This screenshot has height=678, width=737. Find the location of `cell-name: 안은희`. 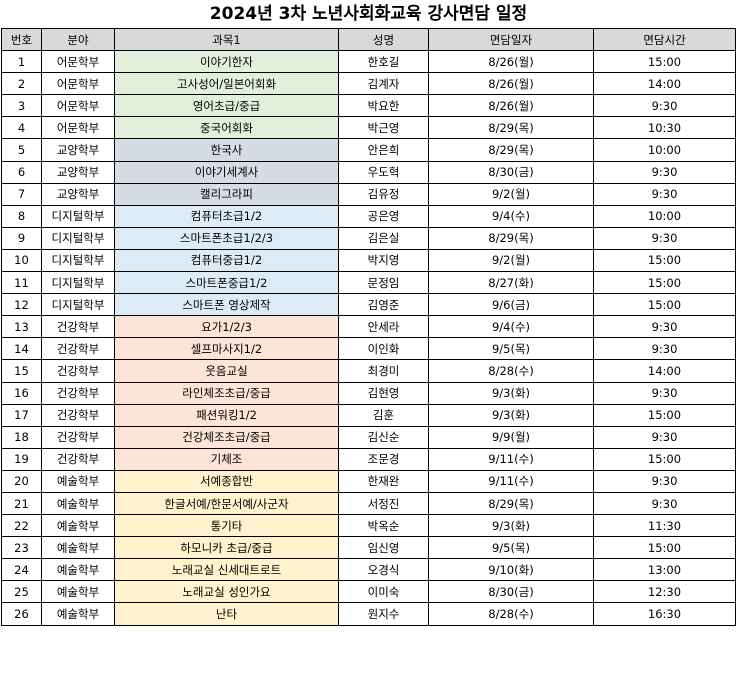

cell-name: 안은희 is located at coordinates (383, 150).